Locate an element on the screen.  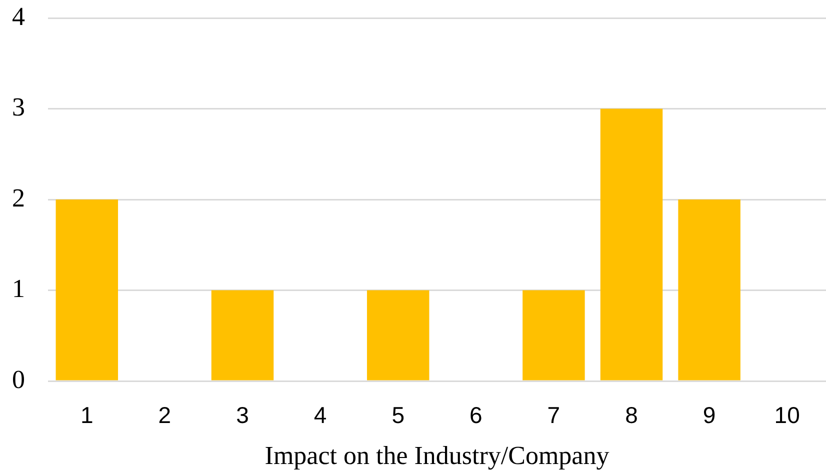
x-tick-label: 4 is located at coordinates (320, 415).